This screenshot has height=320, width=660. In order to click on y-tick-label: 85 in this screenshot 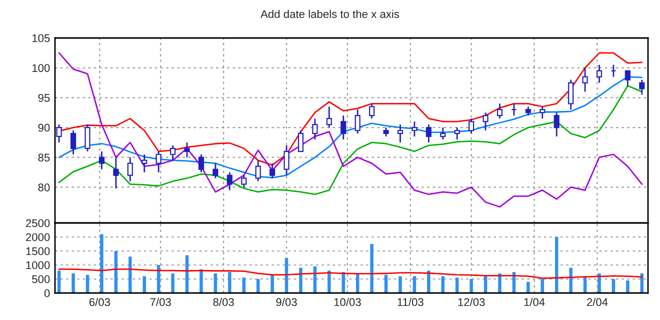, I will do `click(44, 158)`.